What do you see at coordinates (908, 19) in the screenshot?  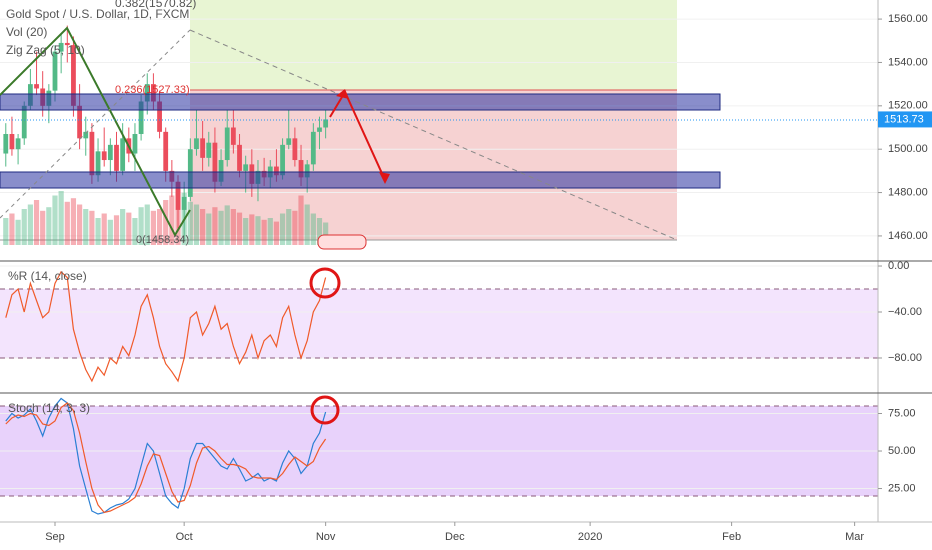 I see `y-tick-label: 1560.00` at bounding box center [908, 19].